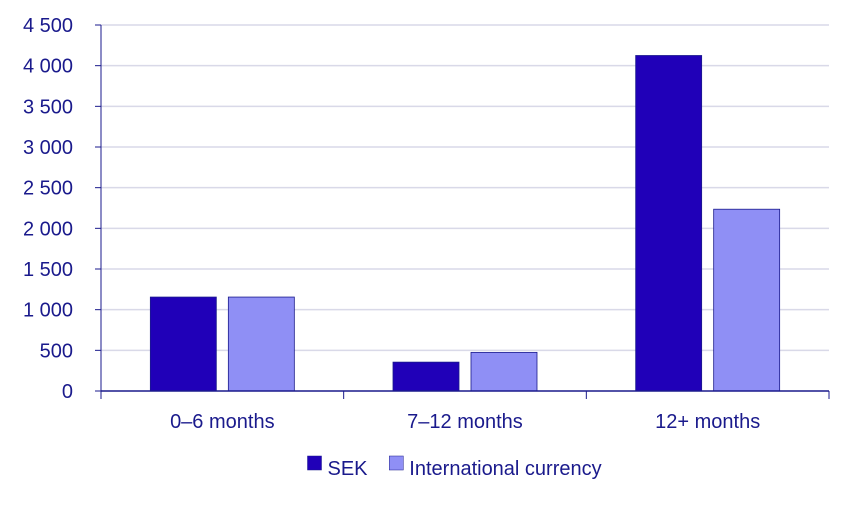 This screenshot has height=506, width=851. I want to click on x-axis-category-labels: 0–6 months 7–12 months 12+ months, so click(465, 422).